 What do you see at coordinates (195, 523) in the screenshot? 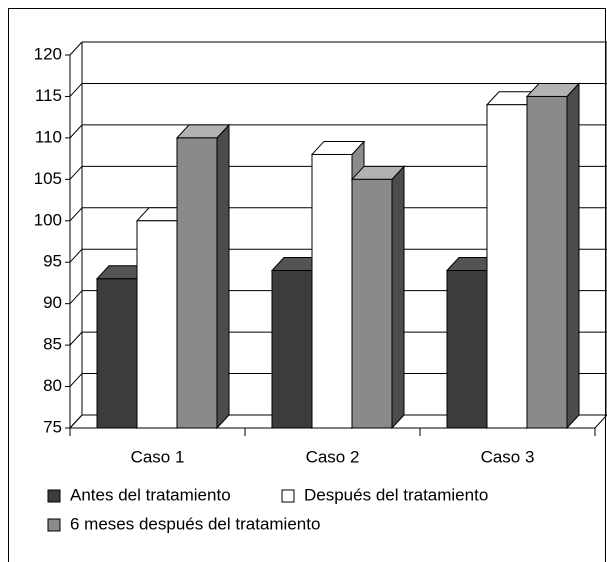
I see `legend-label: 6 meses después del tratamiento` at bounding box center [195, 523].